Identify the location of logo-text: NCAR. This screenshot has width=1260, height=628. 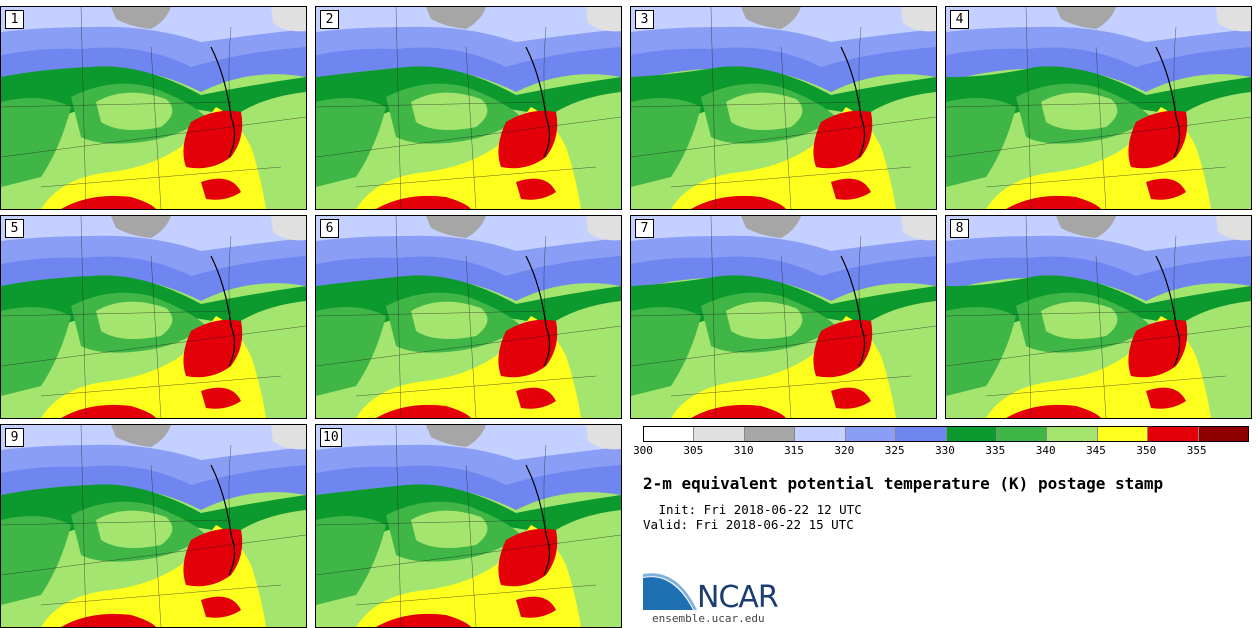
(738, 597).